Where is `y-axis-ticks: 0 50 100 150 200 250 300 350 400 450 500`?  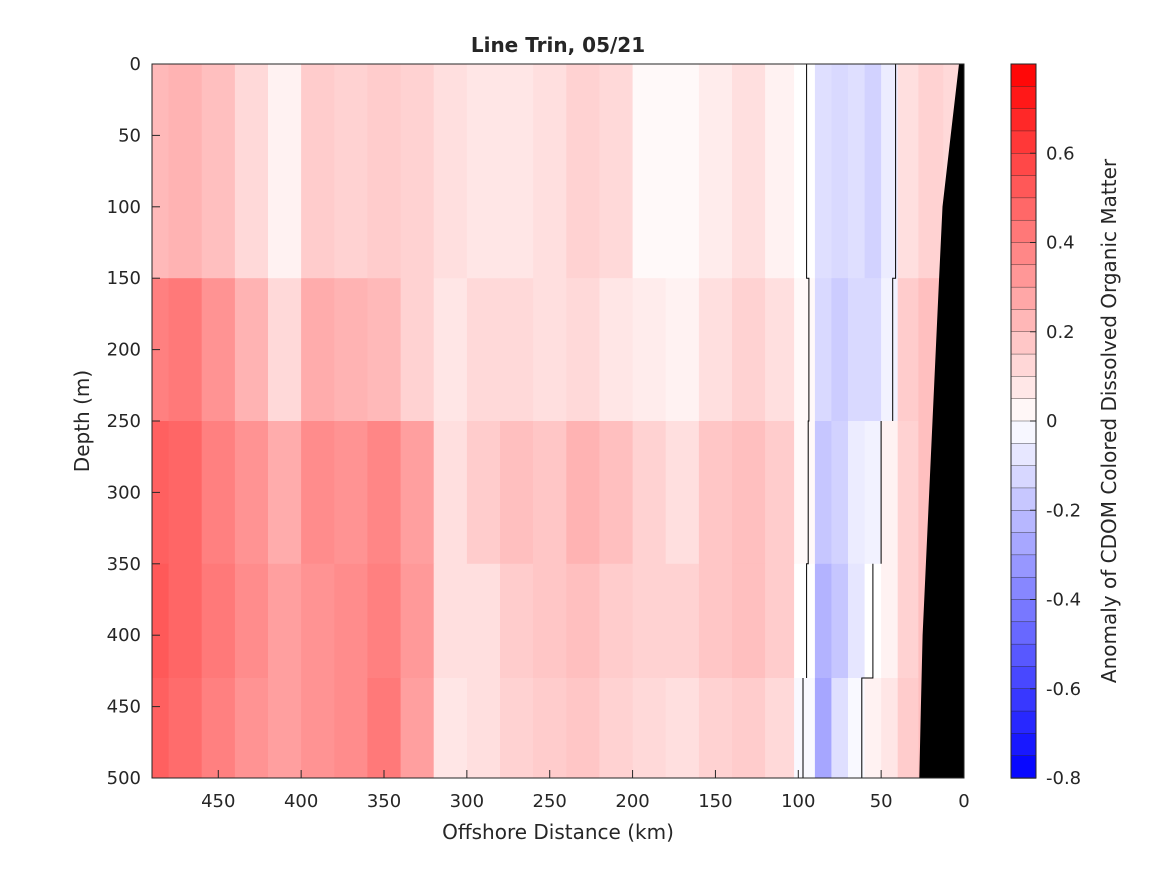
y-axis-ticks: 0 50 100 150 200 250 300 350 400 450 500 is located at coordinates (133, 421).